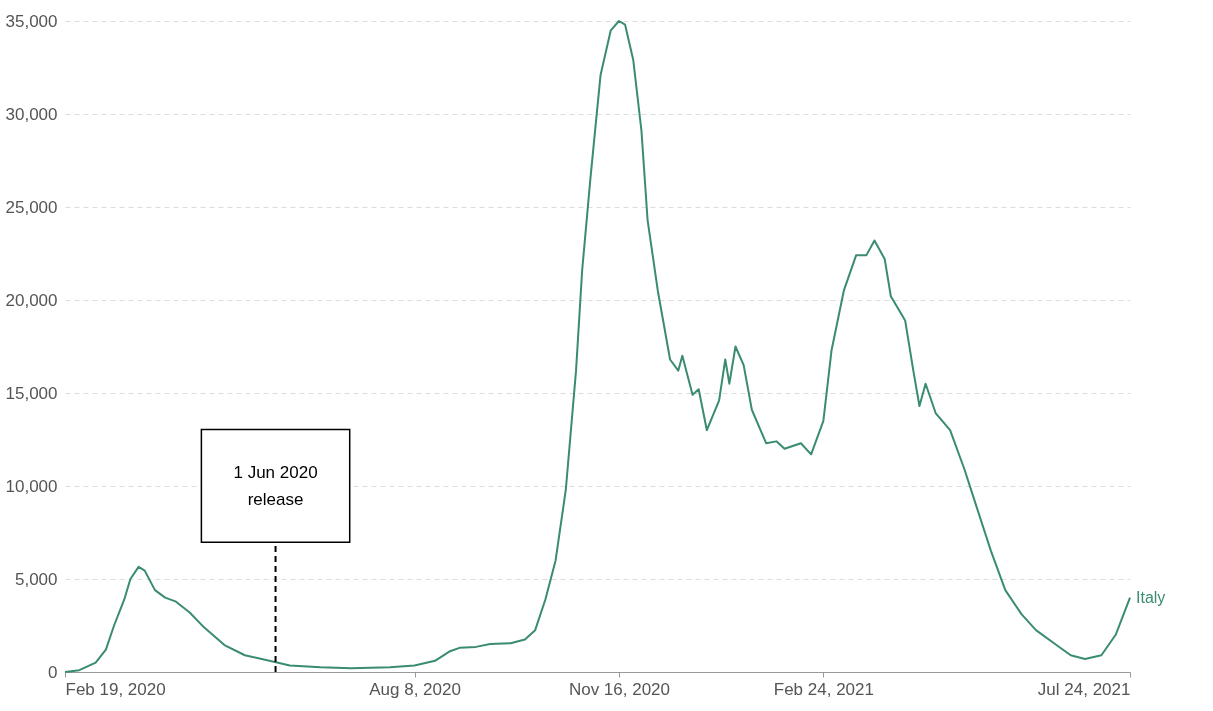  Describe the element at coordinates (31, 393) in the screenshot. I see `y-tick-label: 15,000` at that location.